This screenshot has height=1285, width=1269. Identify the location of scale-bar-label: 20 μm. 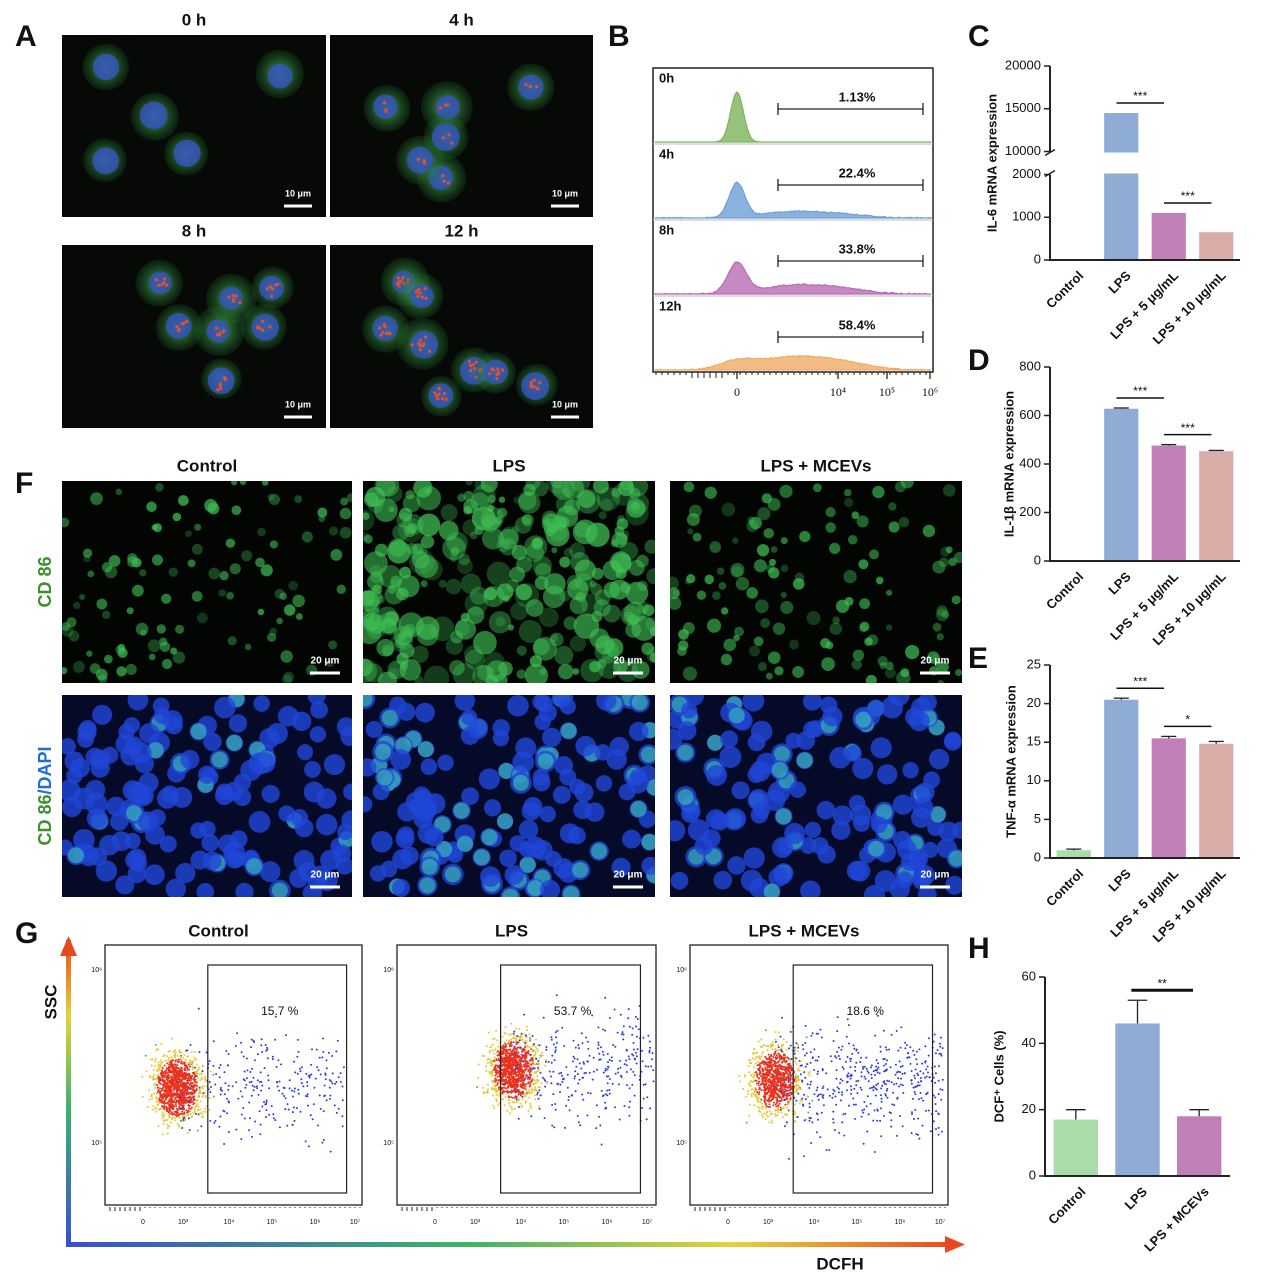
(325, 661).